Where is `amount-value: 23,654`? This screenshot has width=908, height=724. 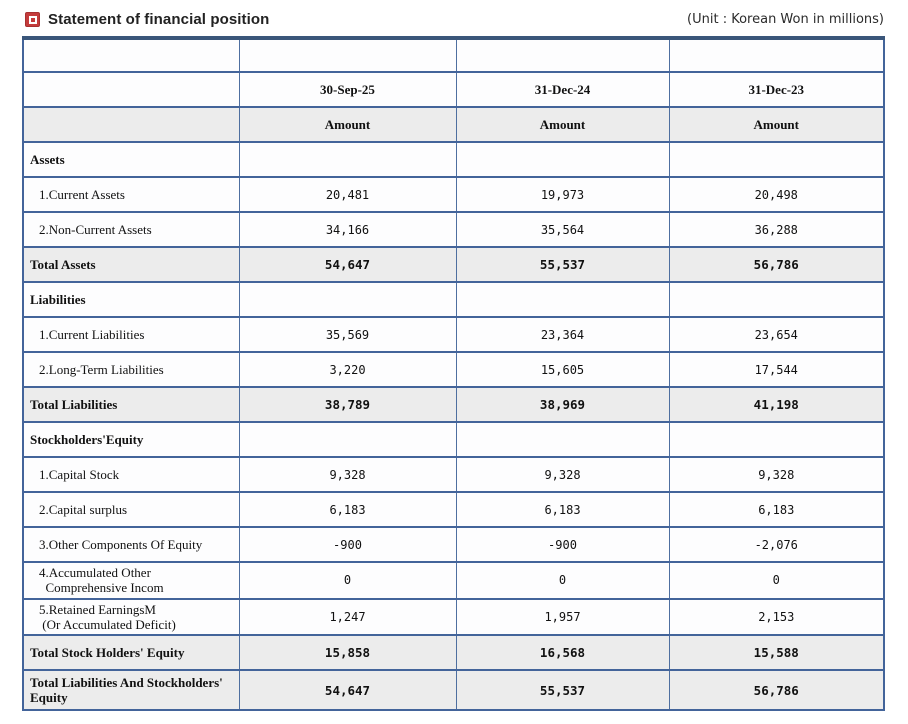
amount-value: 23,654 is located at coordinates (776, 334).